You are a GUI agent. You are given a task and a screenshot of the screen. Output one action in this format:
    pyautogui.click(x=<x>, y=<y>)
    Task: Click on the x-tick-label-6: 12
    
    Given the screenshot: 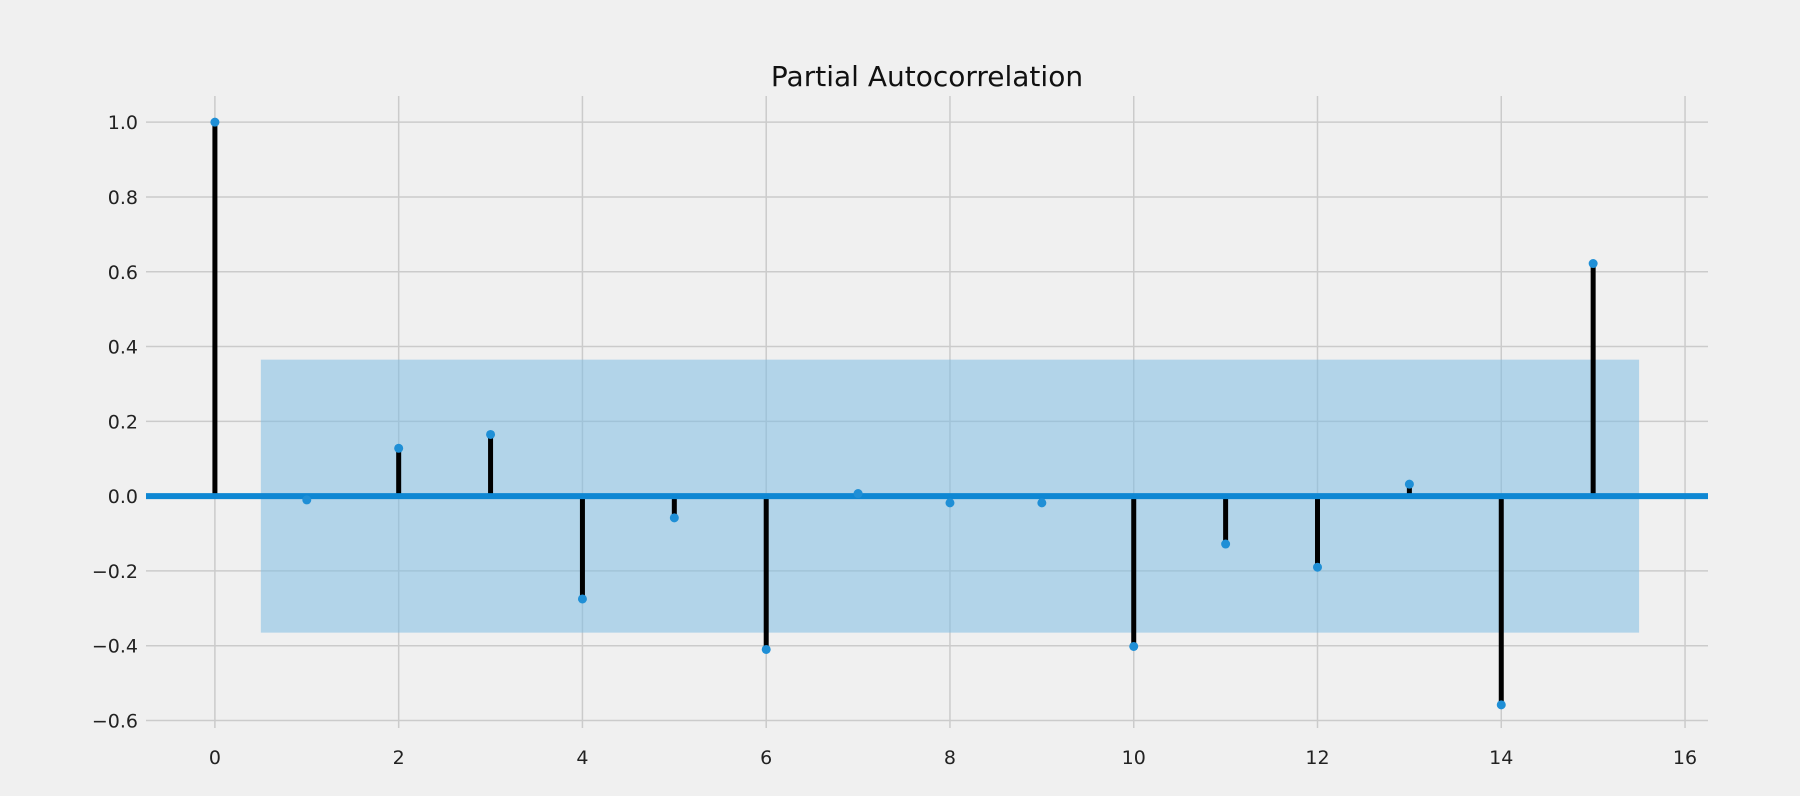 What is the action you would take?
    pyautogui.click(x=1317, y=758)
    